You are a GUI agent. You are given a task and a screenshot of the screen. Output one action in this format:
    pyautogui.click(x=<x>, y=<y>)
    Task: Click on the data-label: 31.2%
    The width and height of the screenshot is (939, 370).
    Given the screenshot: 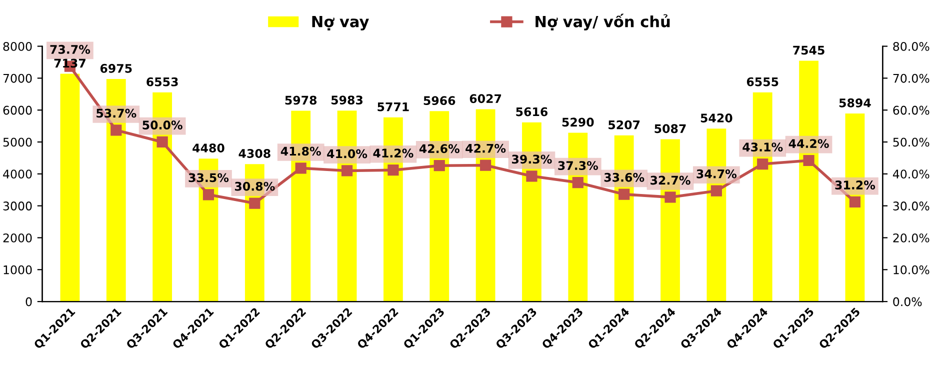 What is the action you would take?
    pyautogui.click(x=855, y=185)
    